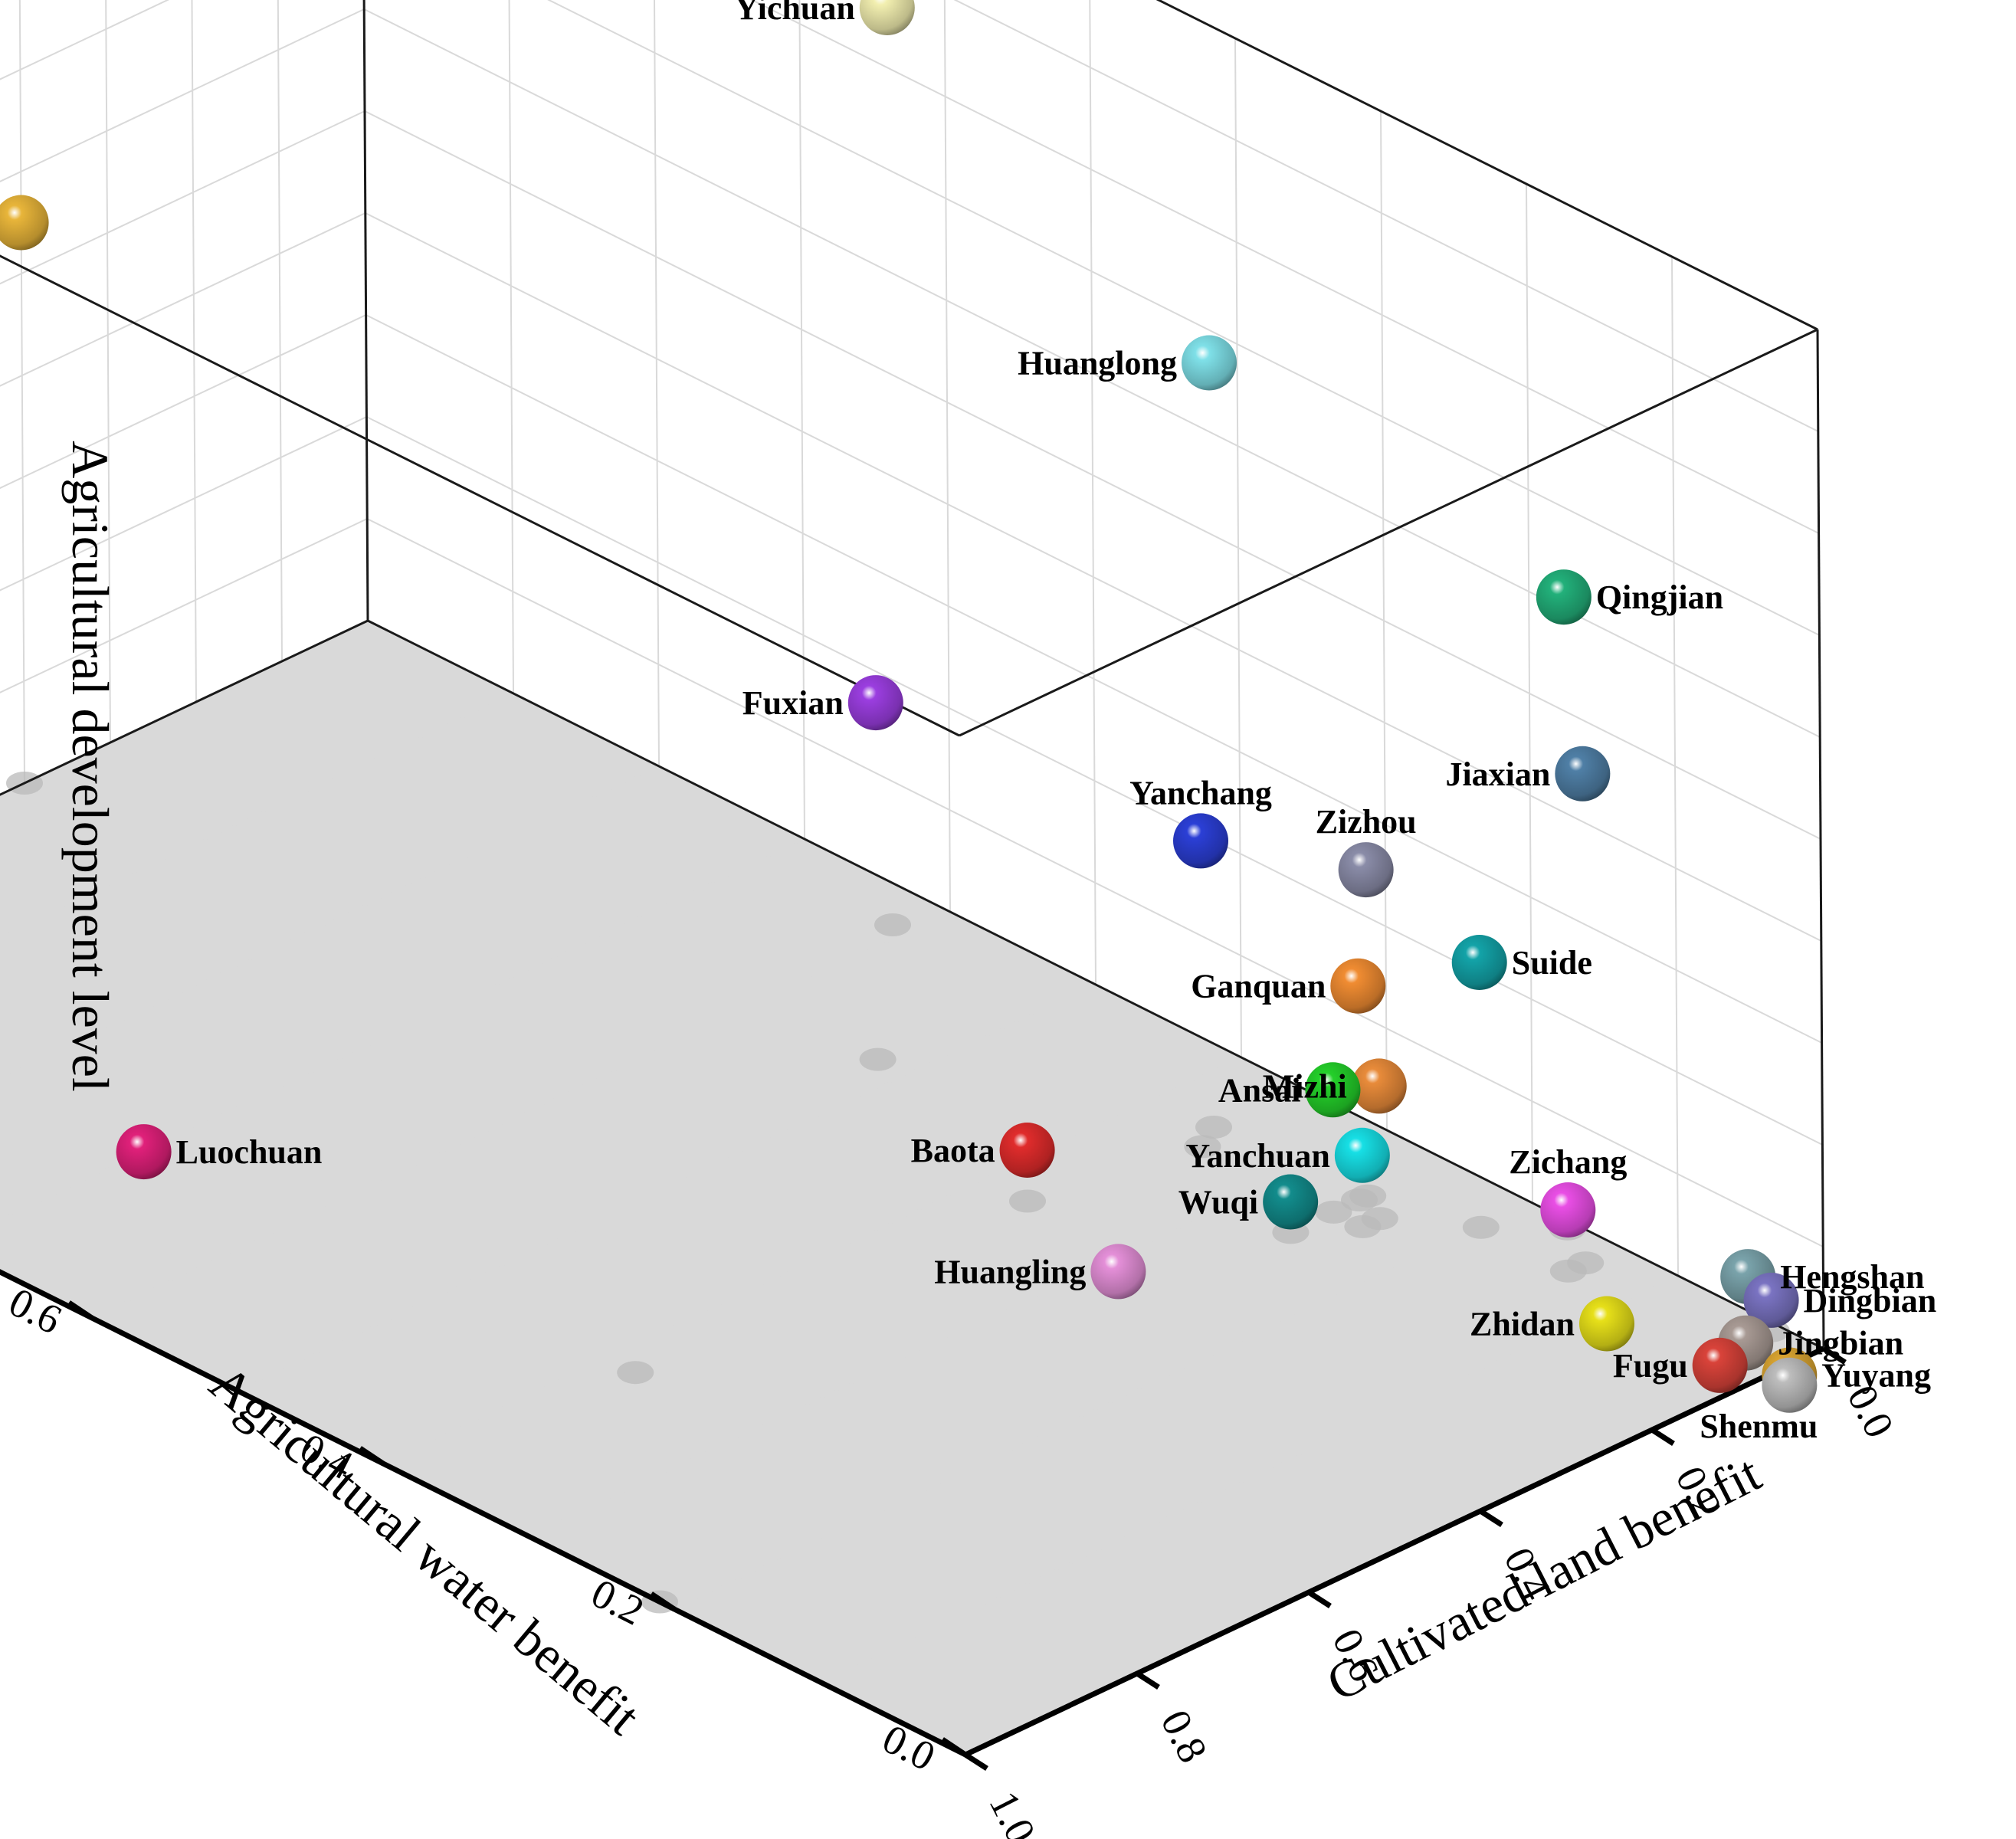 This screenshot has height=1839, width=2016. What do you see at coordinates (1606, 1324) in the screenshot?
I see `data-point-zhidan` at bounding box center [1606, 1324].